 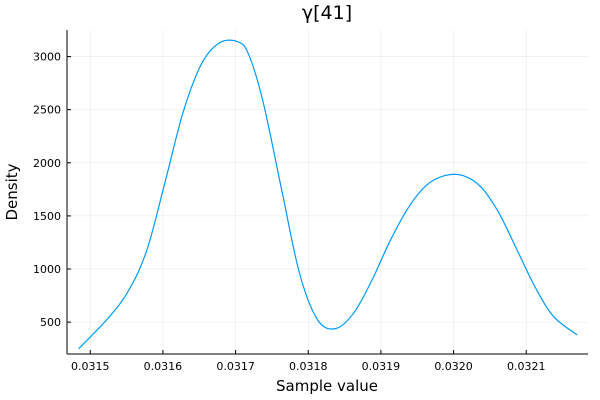 What do you see at coordinates (47, 57) in the screenshot?
I see `y-tick-label: 3000` at bounding box center [47, 57].